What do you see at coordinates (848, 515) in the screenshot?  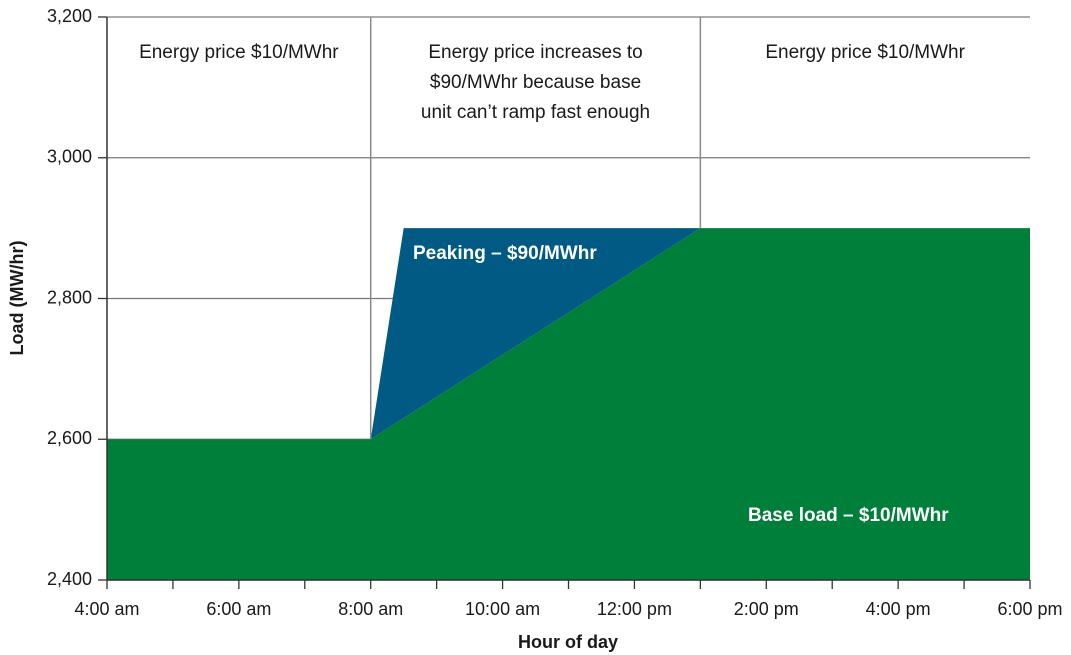 I see `area-label: Base load – $10/MWhr` at bounding box center [848, 515].